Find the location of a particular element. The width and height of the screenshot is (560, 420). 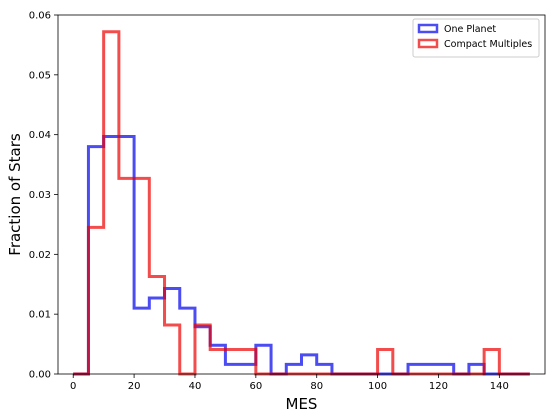

x-tick-label: 20 is located at coordinates (134, 386).